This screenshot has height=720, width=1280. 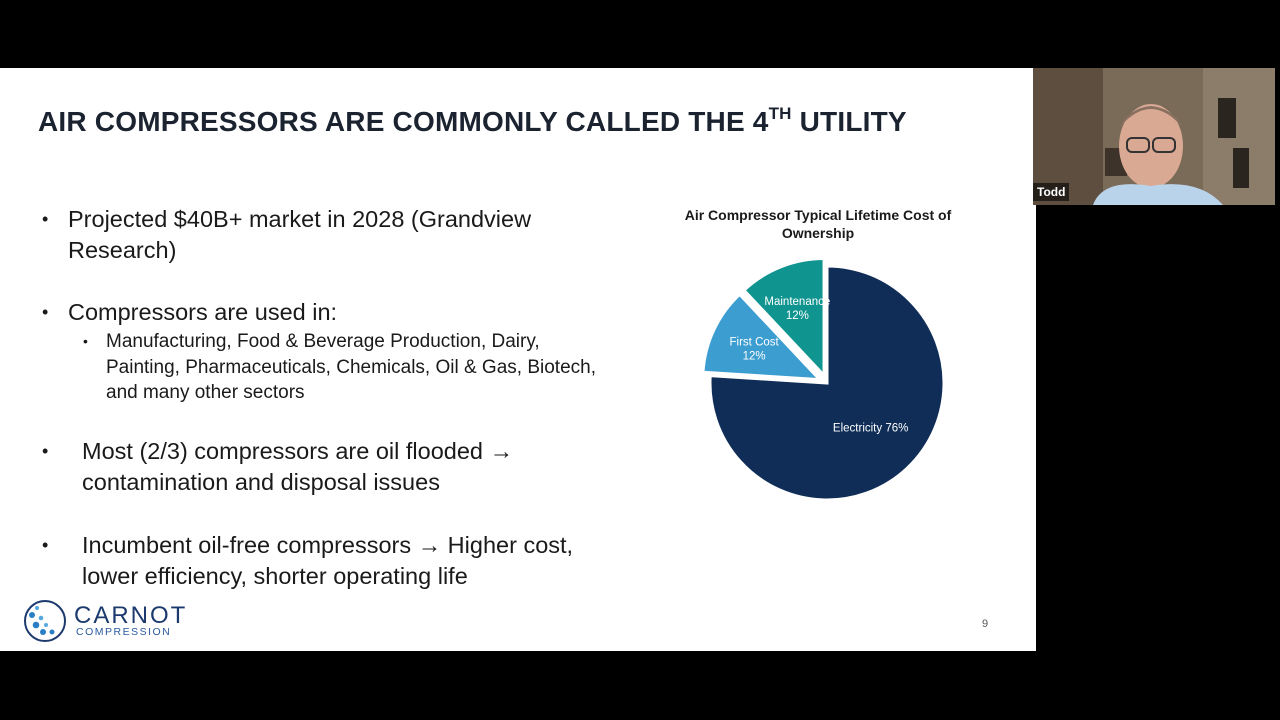 I want to click on participant-video-frame, so click(x=1154, y=136).